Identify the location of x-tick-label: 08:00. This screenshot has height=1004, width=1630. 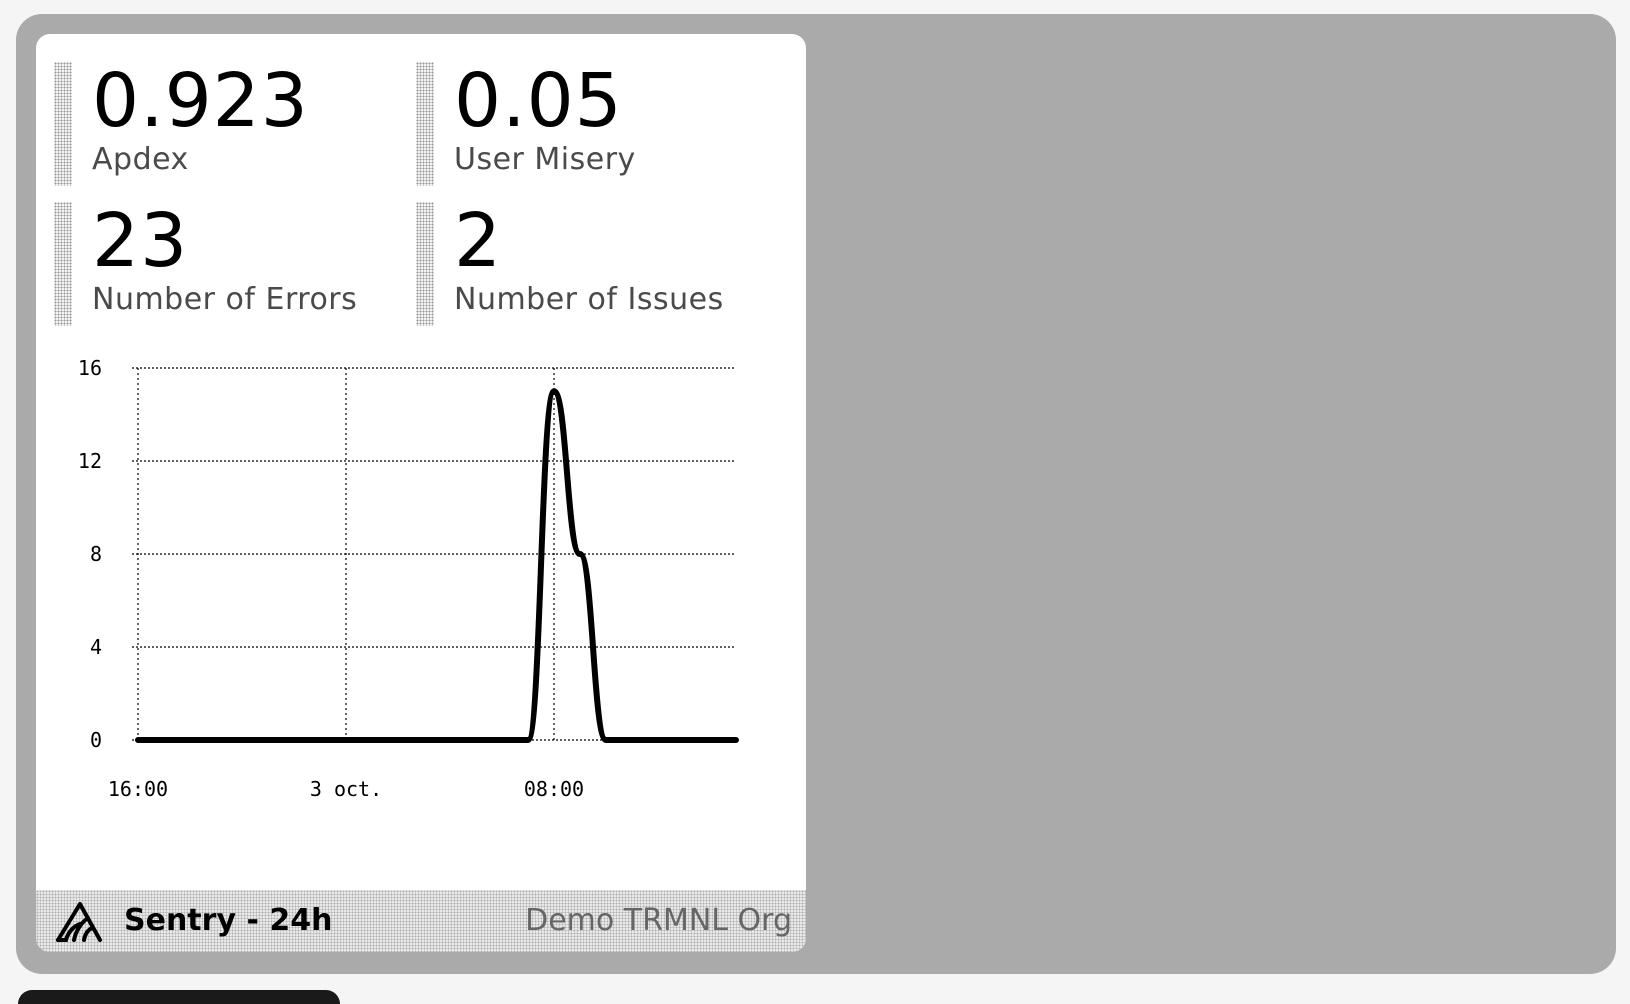
(554, 789).